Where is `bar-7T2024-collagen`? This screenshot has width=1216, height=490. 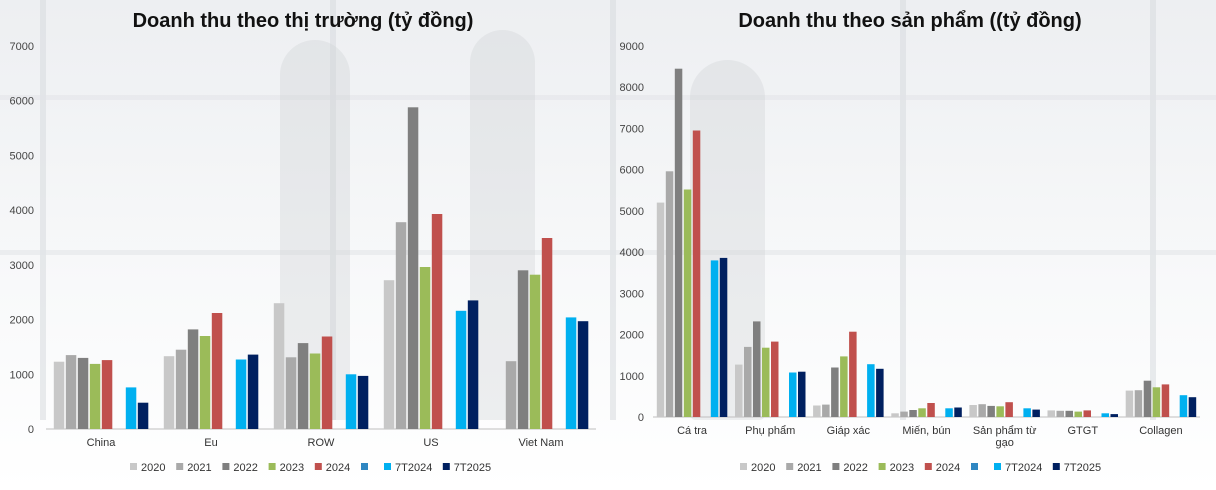 bar-7T2024-collagen is located at coordinates (1183, 406).